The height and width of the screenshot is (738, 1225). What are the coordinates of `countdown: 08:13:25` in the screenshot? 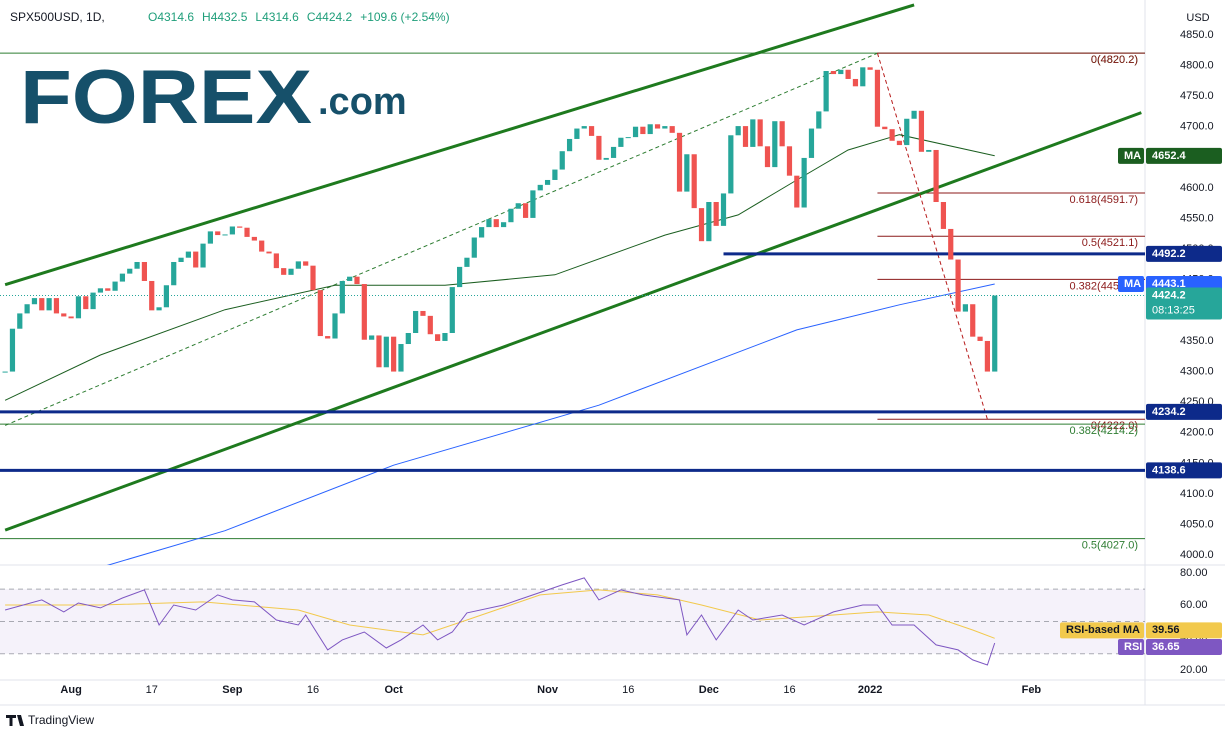 It's located at (1173, 310).